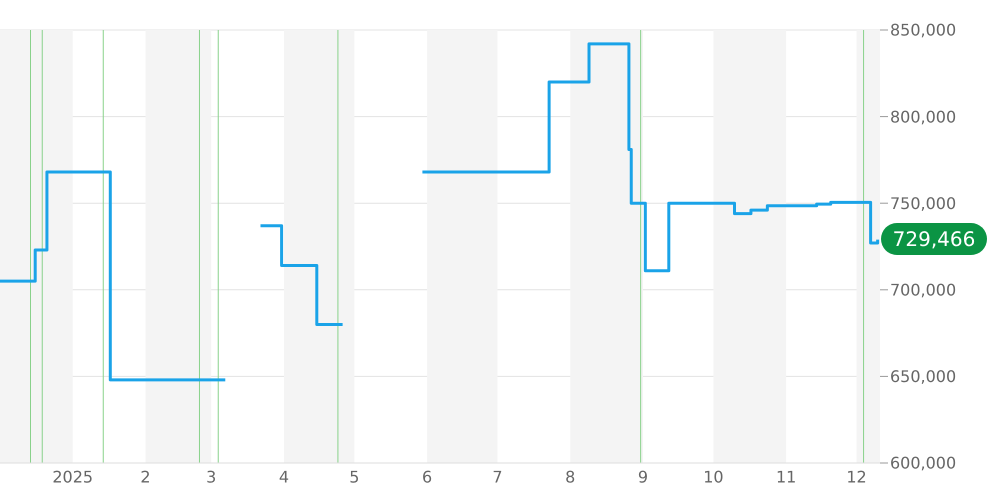 This screenshot has width=1000, height=500. Describe the element at coordinates (427, 476) in the screenshot. I see `x-tick-label: 6` at that location.